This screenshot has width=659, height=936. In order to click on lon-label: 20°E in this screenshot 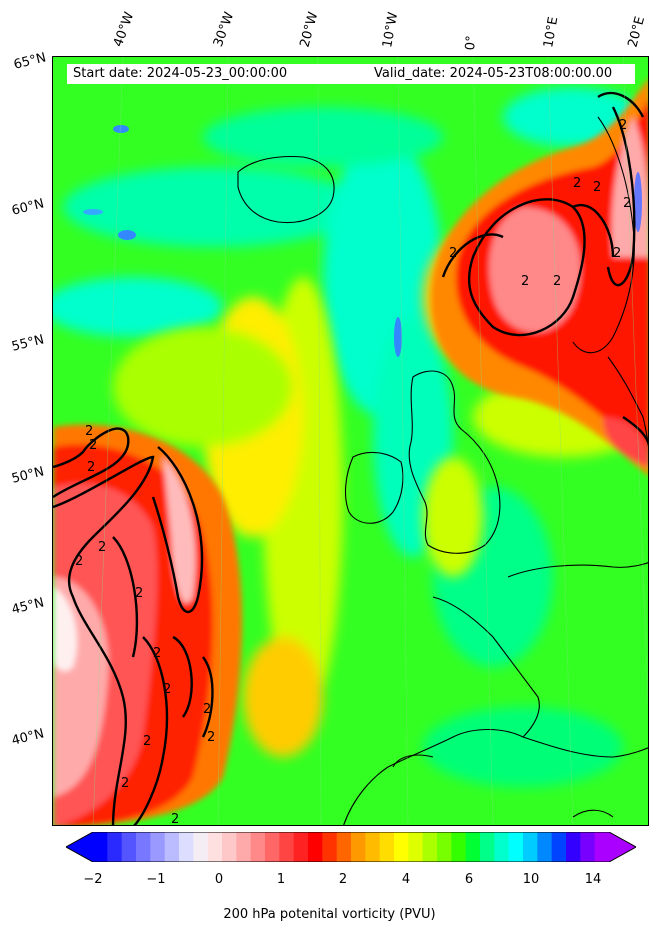, I will do `click(637, 32)`.